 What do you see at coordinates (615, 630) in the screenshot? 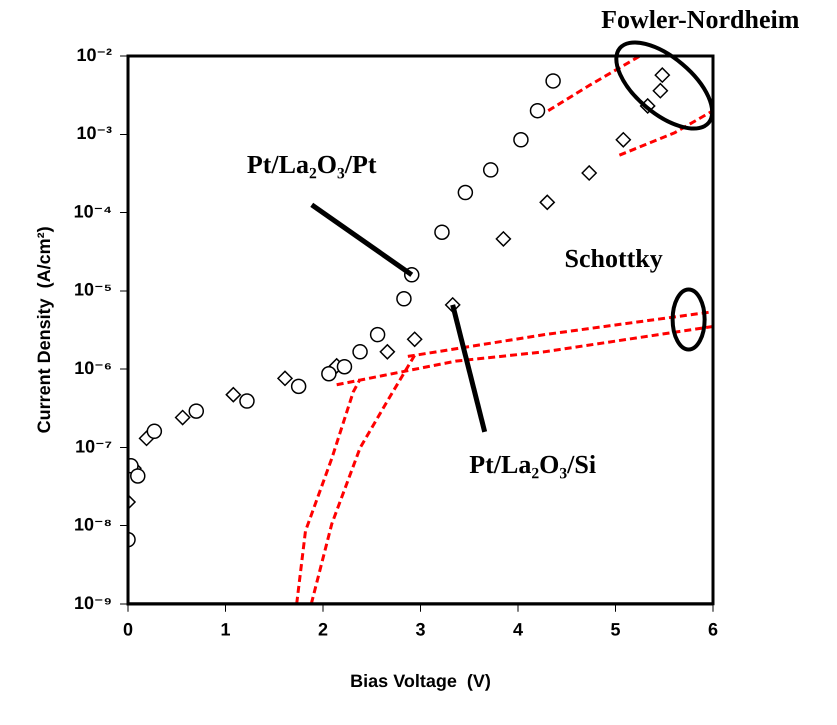
I see `x-tick-label: 5` at bounding box center [615, 630].